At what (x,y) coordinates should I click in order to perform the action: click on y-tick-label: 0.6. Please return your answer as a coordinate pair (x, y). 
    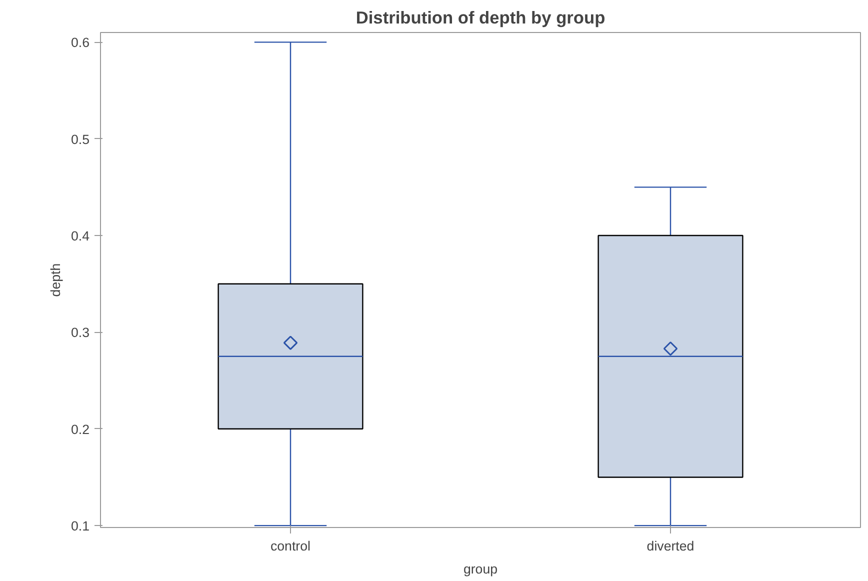
    Looking at the image, I should click on (80, 42).